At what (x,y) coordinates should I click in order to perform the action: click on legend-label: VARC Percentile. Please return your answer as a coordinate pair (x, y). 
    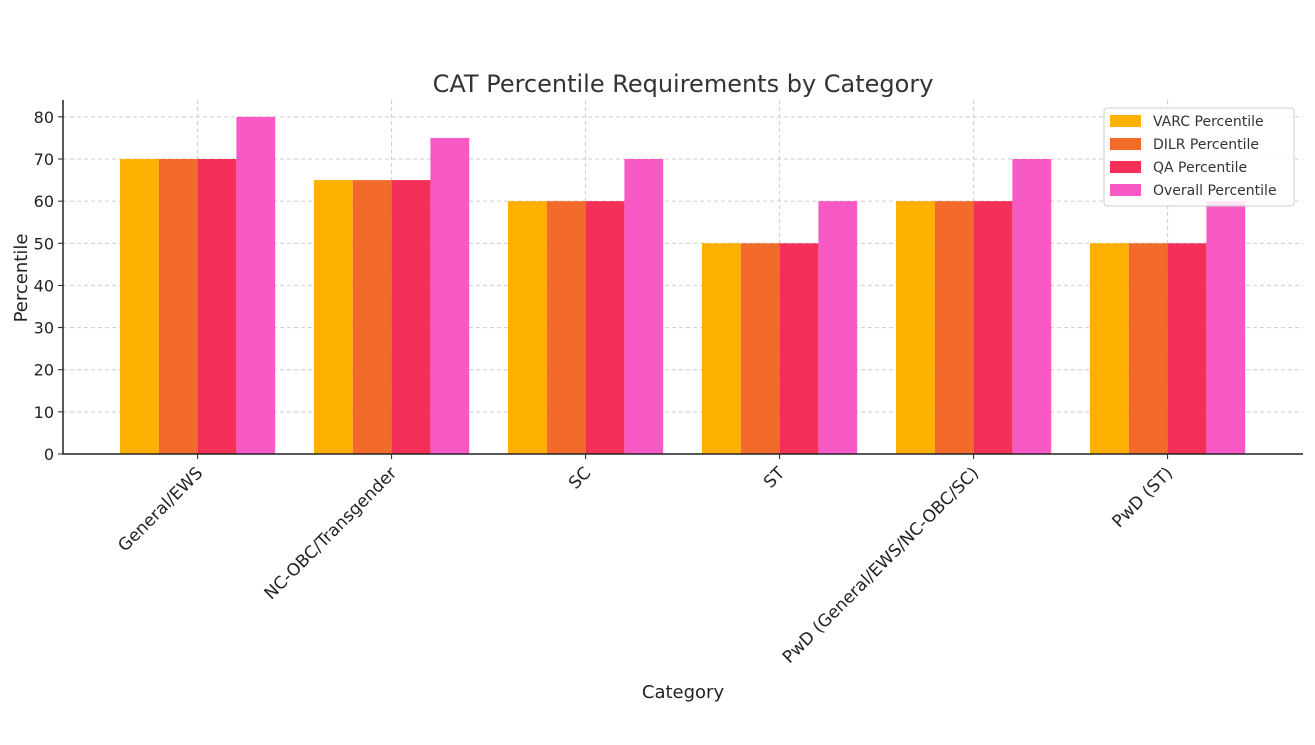
    Looking at the image, I should click on (1208, 122).